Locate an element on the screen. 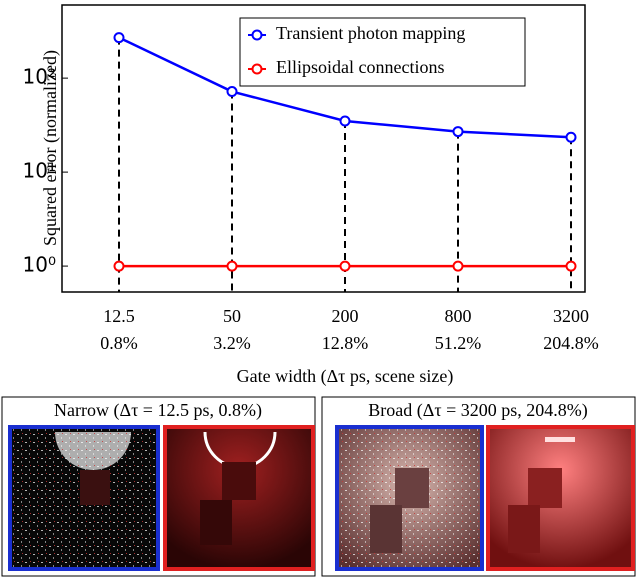 This screenshot has width=637, height=578. x-tick-sublabel: 0.8% is located at coordinates (119, 343).